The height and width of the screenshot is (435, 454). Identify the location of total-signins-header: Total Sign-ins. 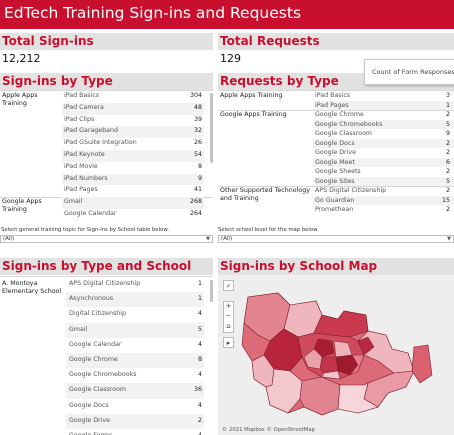
(106, 41).